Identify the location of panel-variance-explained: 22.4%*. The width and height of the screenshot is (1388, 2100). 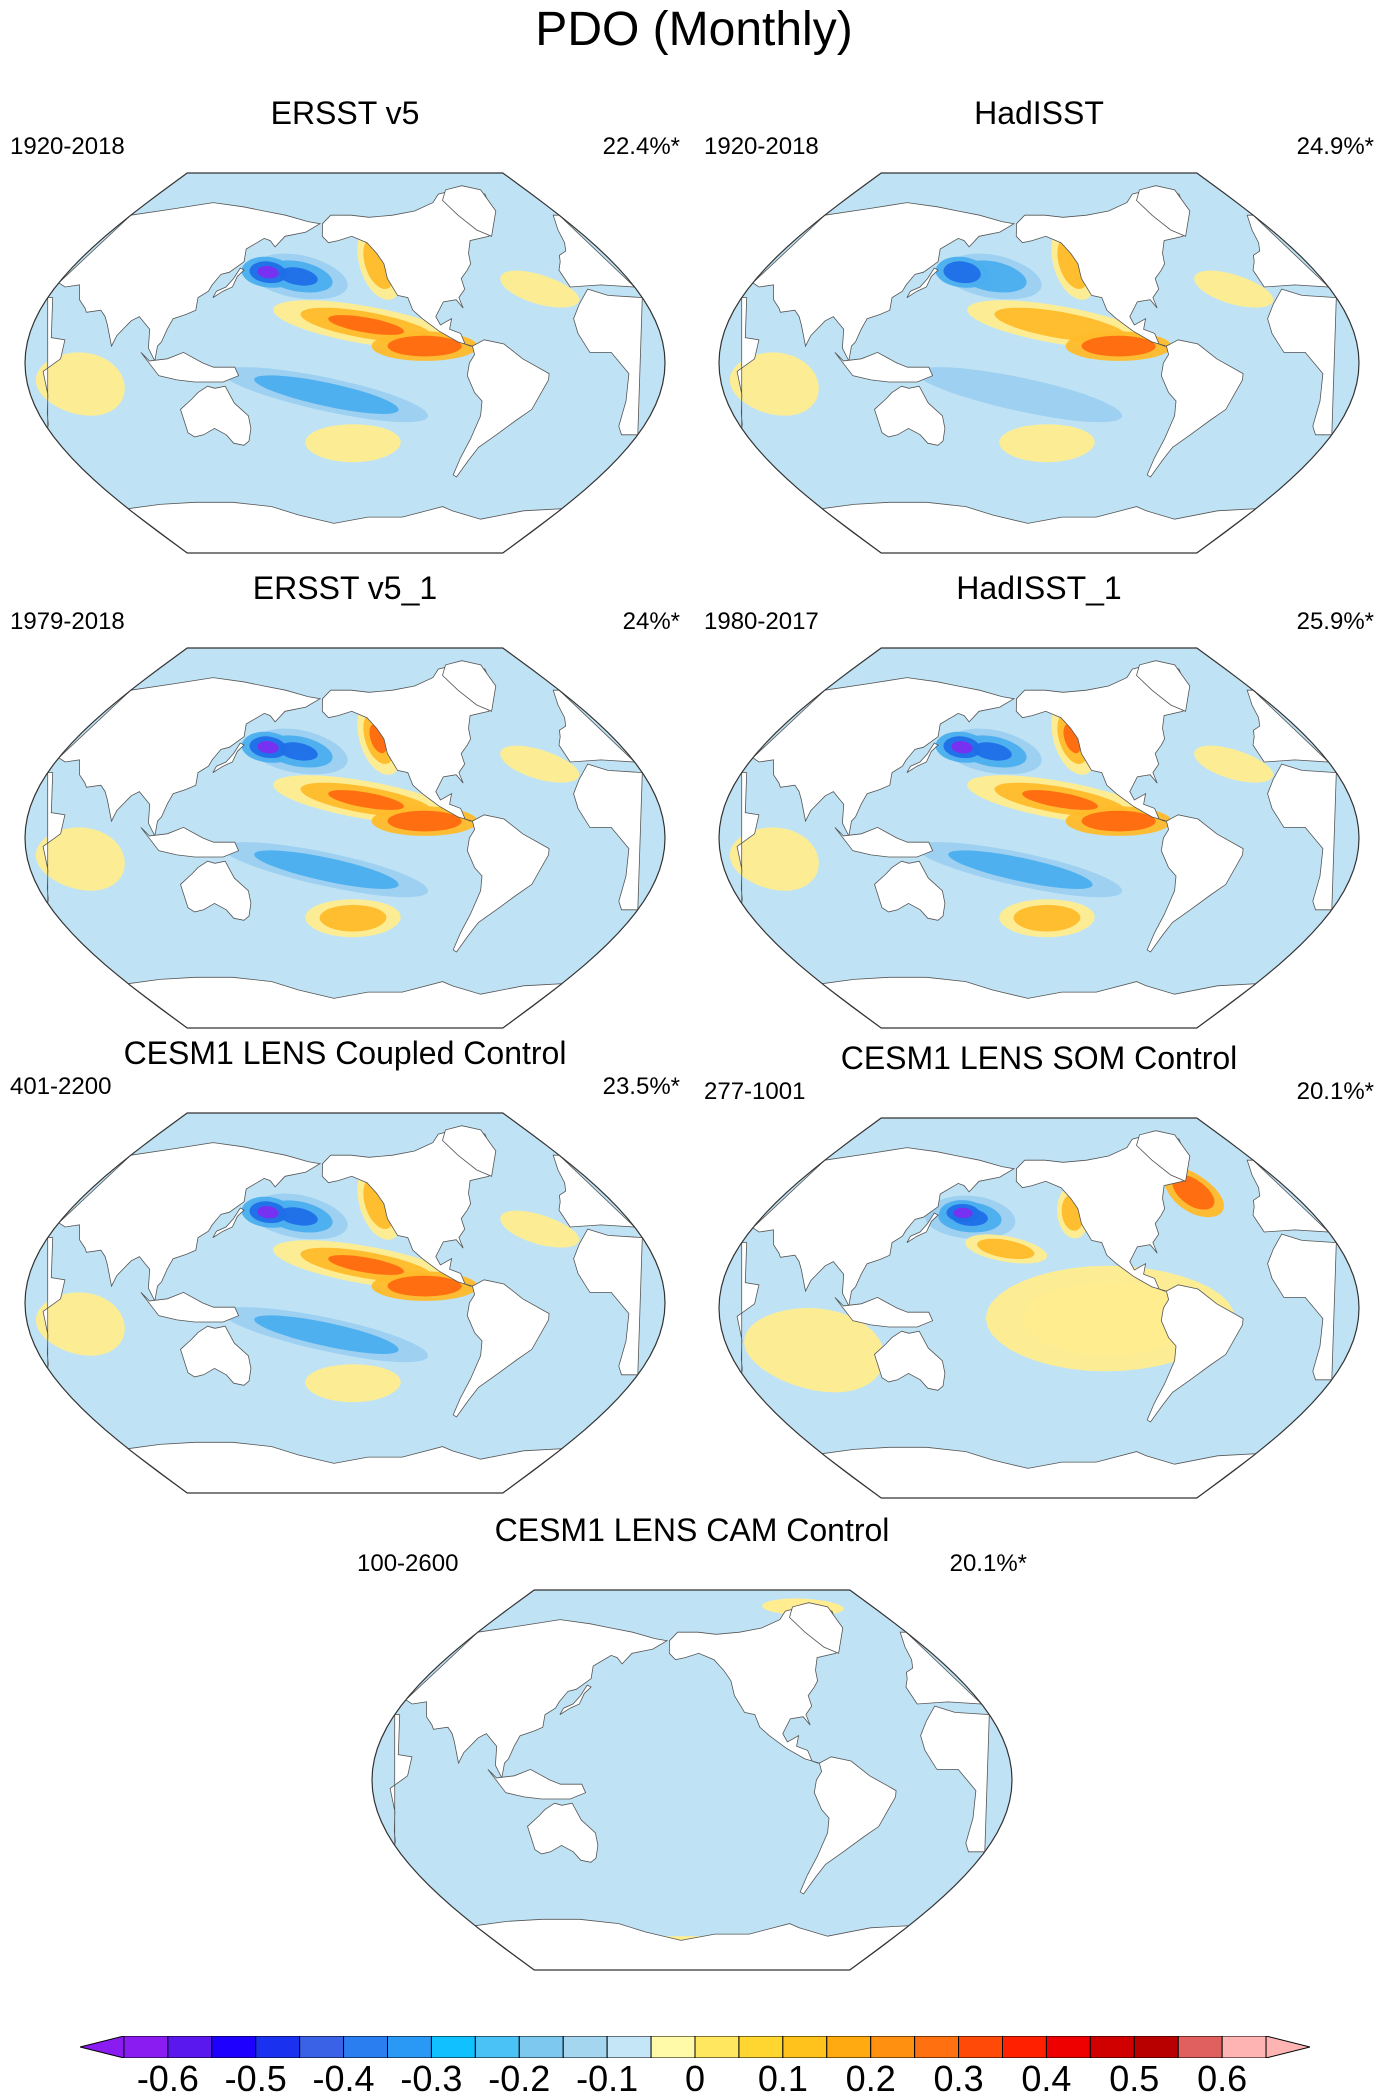
(641, 146).